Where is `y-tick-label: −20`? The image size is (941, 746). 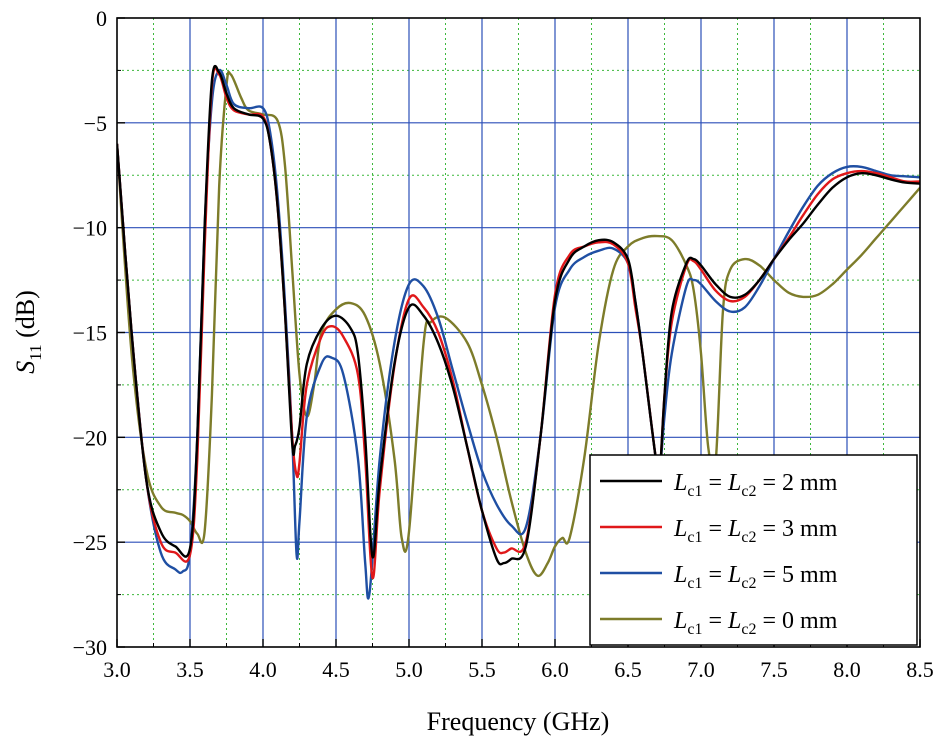
y-tick-label: −20 is located at coordinates (90, 437).